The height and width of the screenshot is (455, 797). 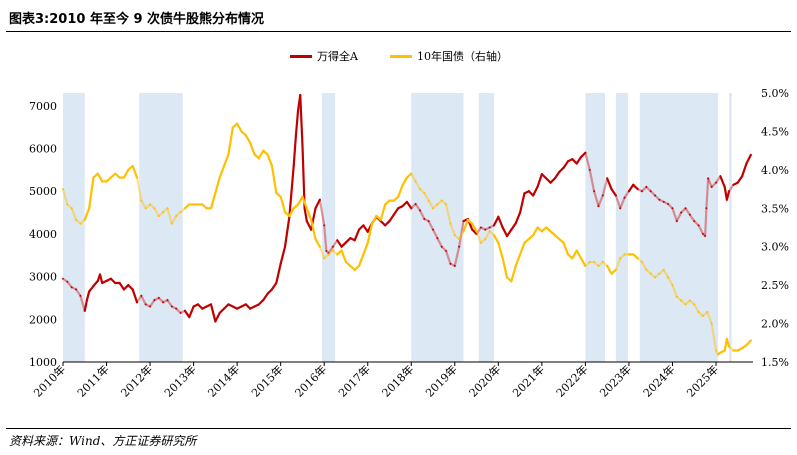 I want to click on source-note: 资料来源：Wind、方正证券研究所, so click(x=103, y=441).